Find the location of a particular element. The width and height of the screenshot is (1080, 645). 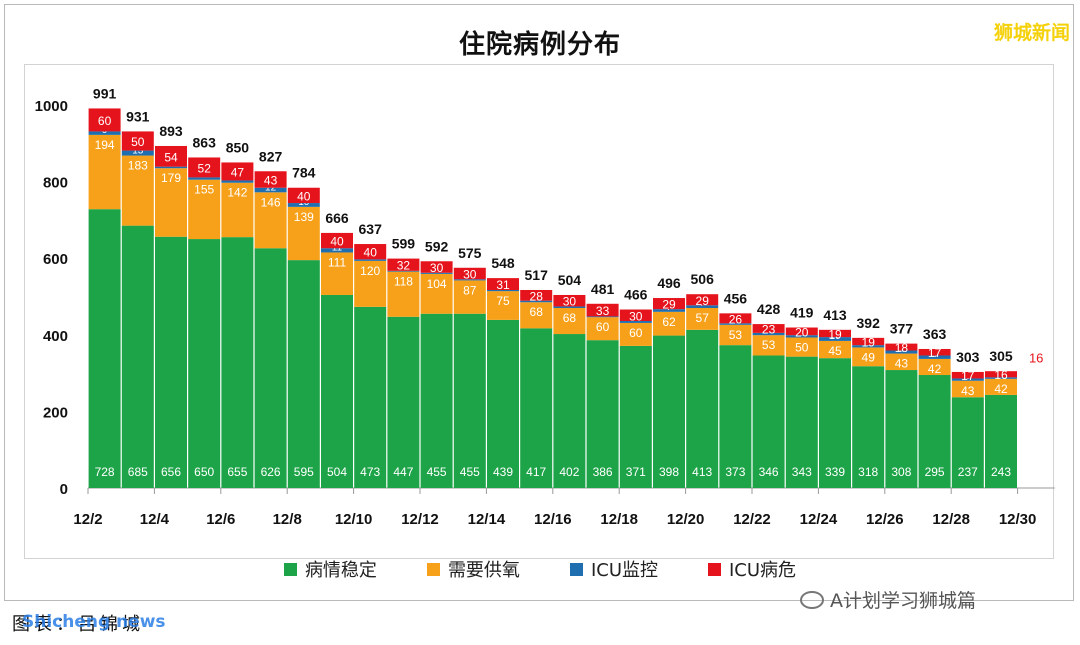

y-tick-label: 1000 is located at coordinates (51, 106).